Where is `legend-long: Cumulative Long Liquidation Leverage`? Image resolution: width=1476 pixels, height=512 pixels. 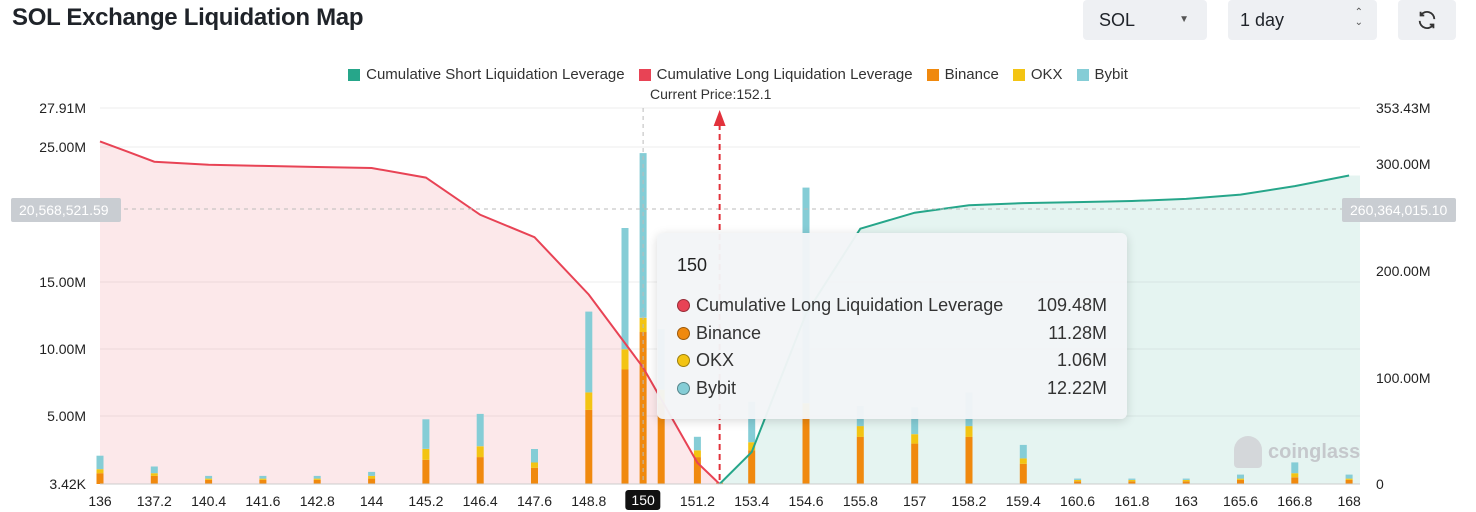
legend-long: Cumulative Long Liquidation Leverage is located at coordinates (775, 74).